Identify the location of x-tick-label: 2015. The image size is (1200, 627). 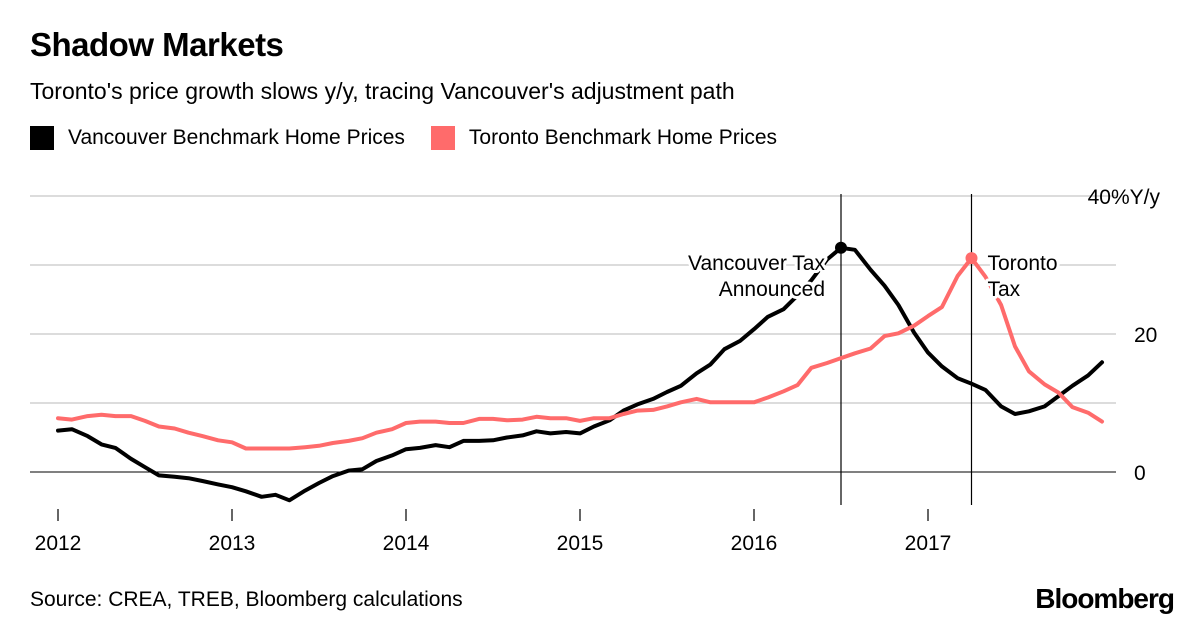
(580, 543).